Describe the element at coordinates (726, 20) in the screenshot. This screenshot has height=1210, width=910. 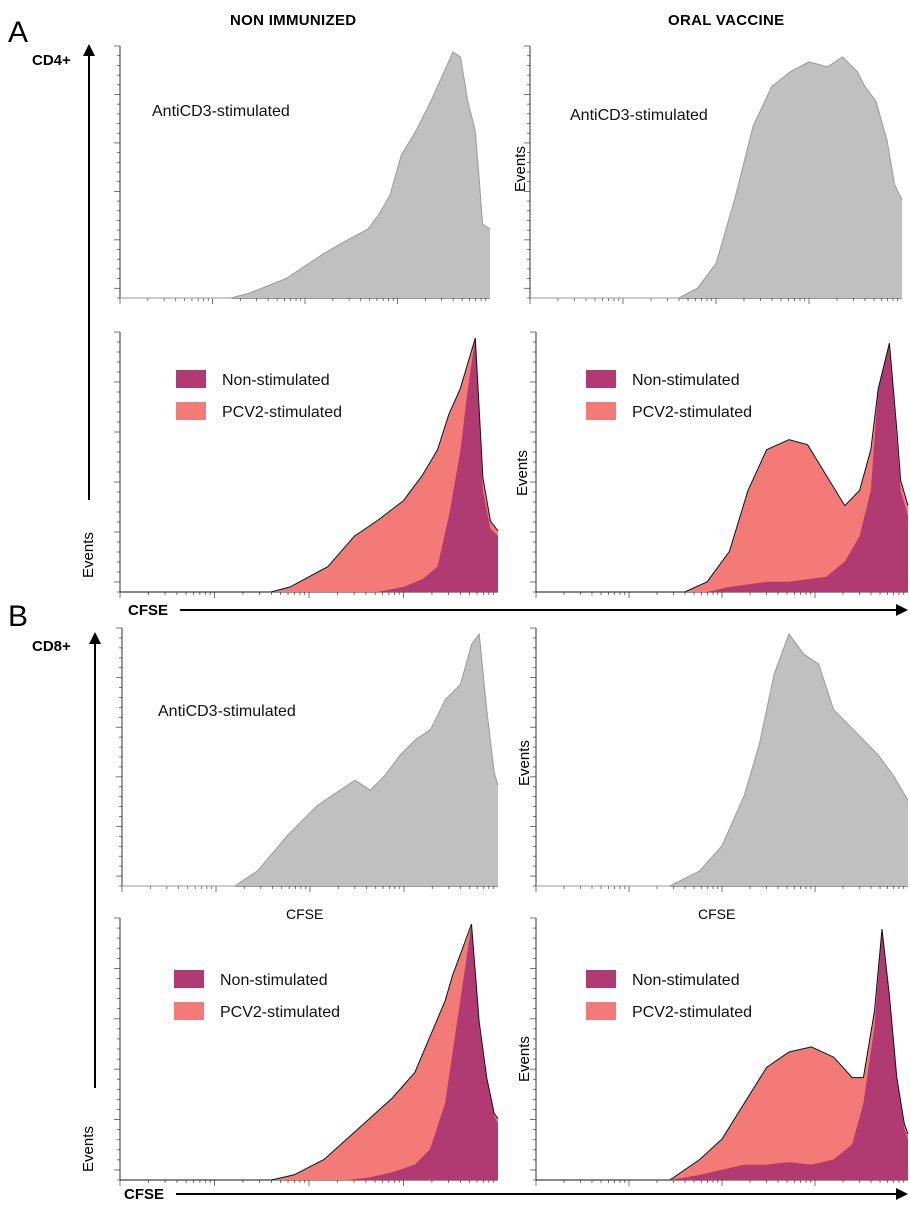
I see `column-header-oral-vaccine: ORAL VACCINE` at that location.